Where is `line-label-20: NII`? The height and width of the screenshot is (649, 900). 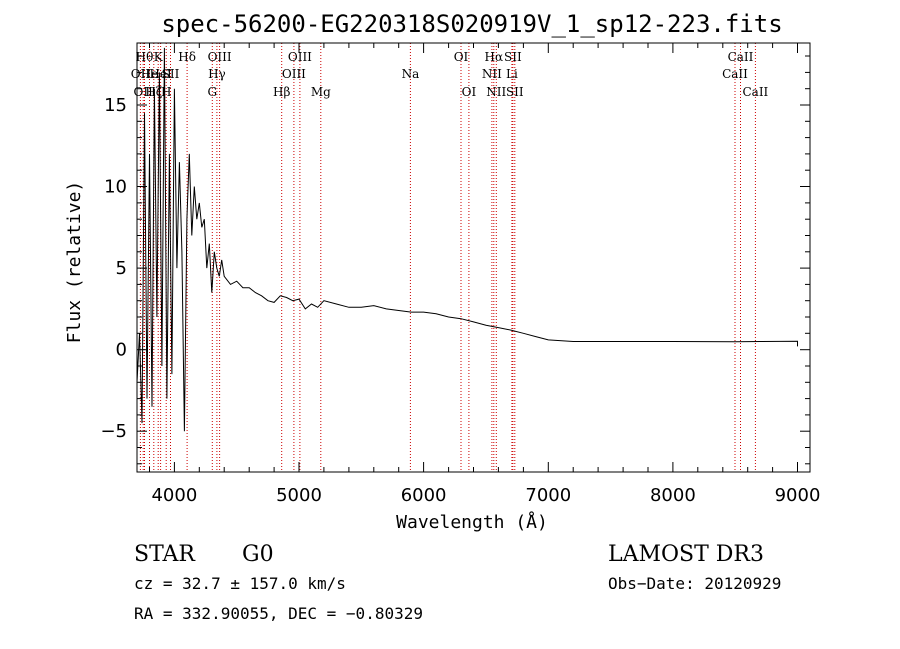
line-label-20: NII is located at coordinates (492, 74).